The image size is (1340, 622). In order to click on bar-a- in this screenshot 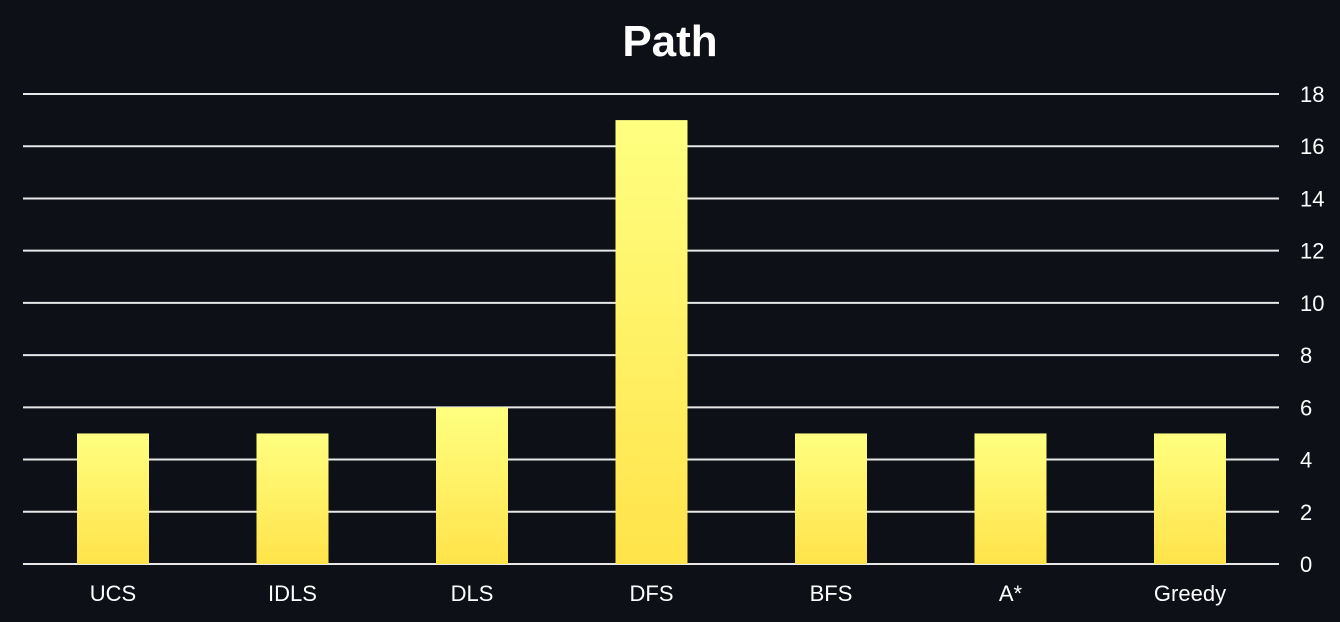, I will do `click(1010, 498)`.